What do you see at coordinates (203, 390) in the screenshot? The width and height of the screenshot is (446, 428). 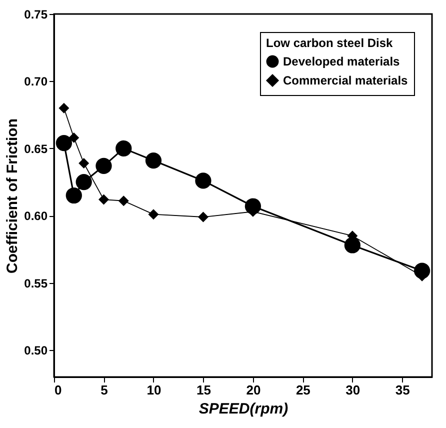 I see `x-tick-label: 15` at bounding box center [203, 390].